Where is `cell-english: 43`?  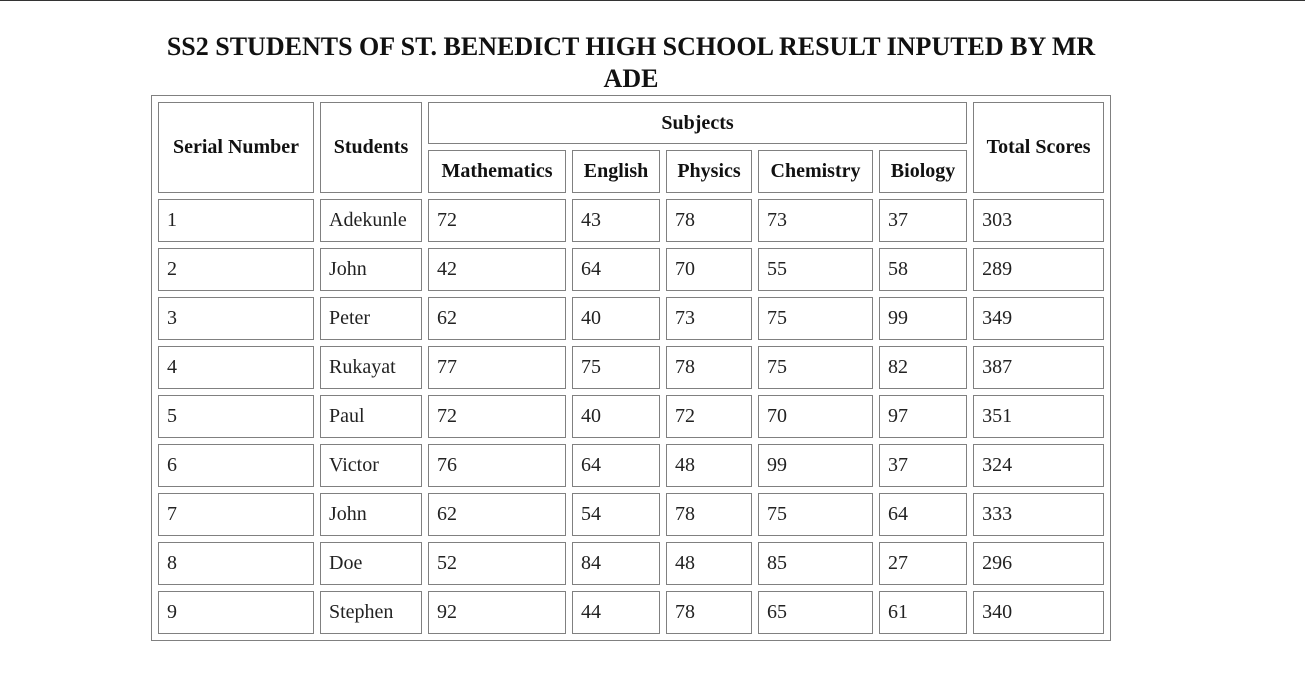 cell-english: 43 is located at coordinates (616, 220).